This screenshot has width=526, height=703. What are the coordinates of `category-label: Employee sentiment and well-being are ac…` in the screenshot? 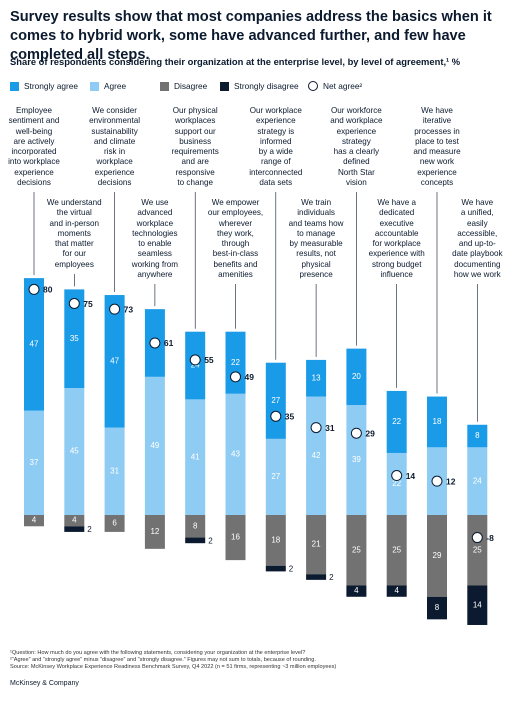 It's located at (34, 147).